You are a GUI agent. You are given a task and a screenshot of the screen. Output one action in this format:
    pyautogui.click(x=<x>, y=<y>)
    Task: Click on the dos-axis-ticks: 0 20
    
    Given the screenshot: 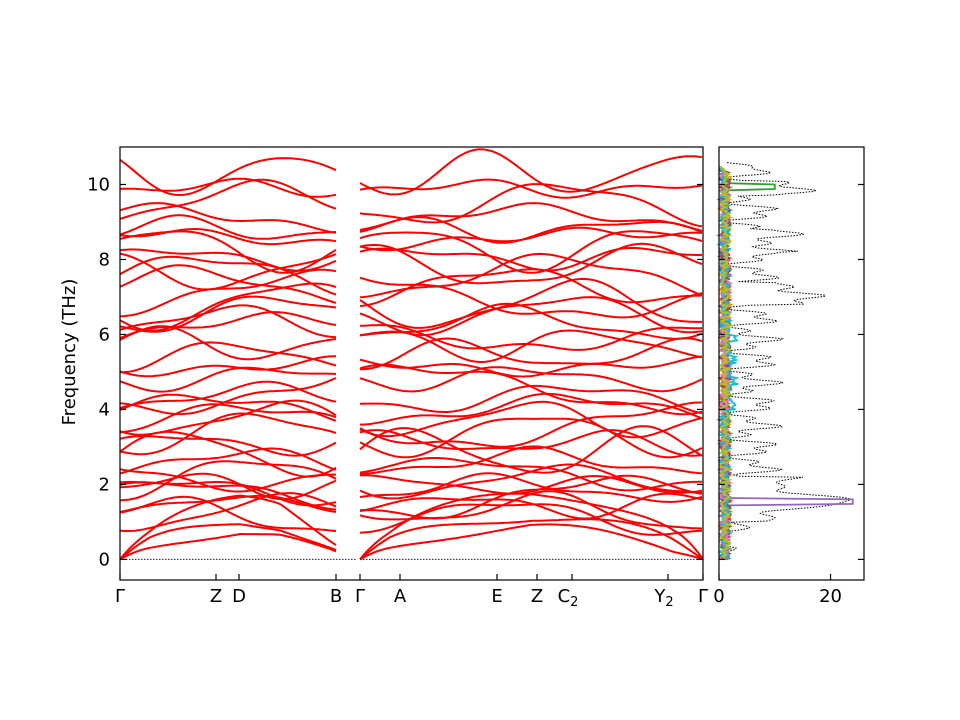 What is the action you would take?
    pyautogui.click(x=788, y=395)
    